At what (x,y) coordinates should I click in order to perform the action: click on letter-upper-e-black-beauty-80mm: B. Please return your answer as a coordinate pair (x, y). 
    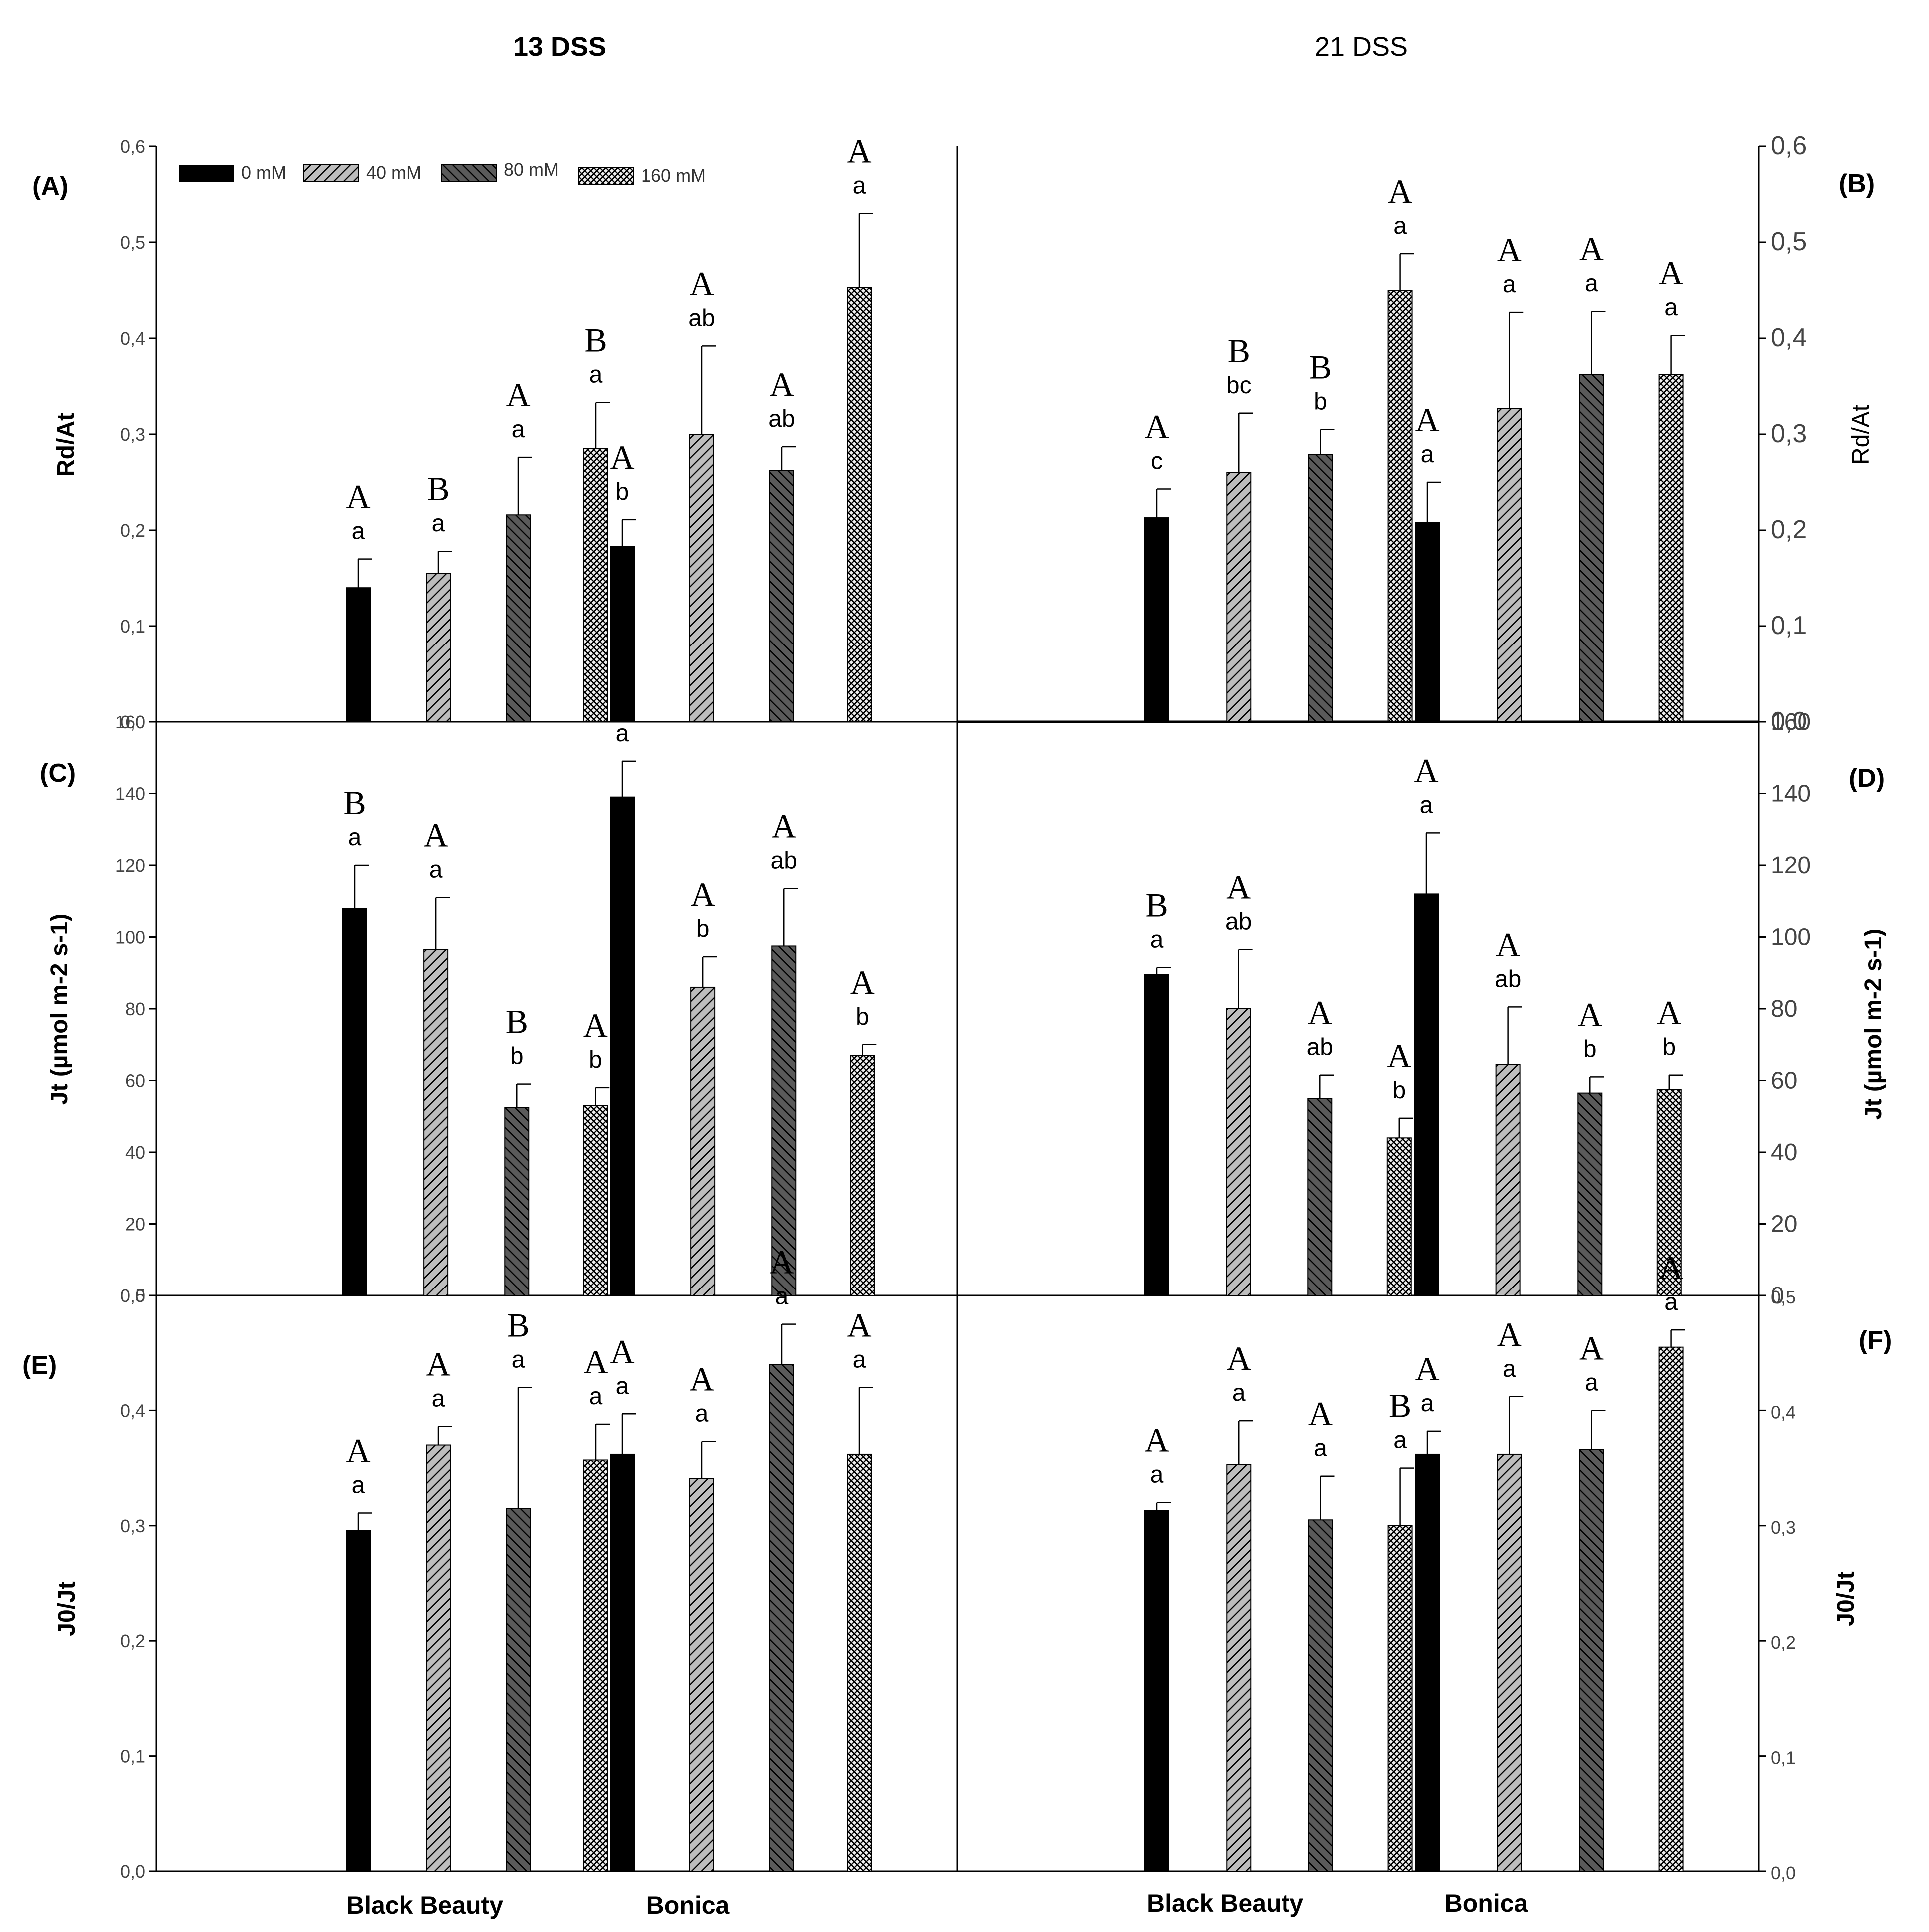
    Looking at the image, I should click on (518, 1325).